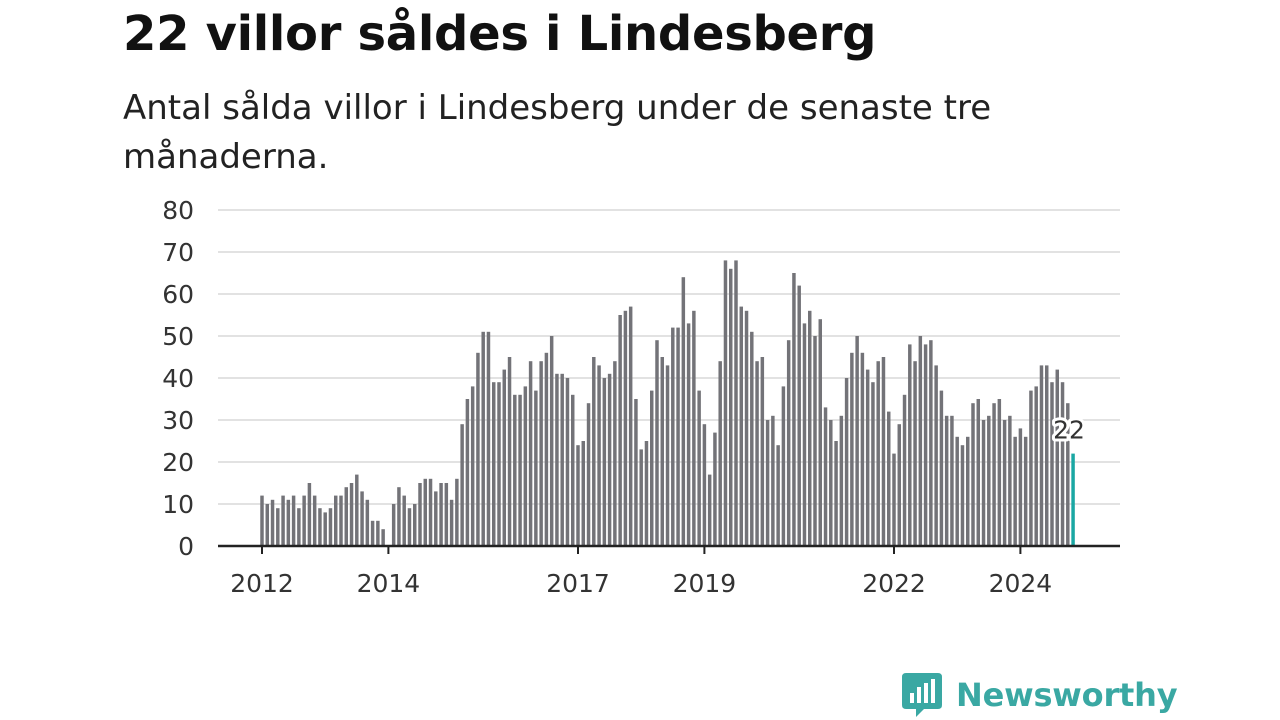  What do you see at coordinates (178, 294) in the screenshot?
I see `y-tick-label: 60` at bounding box center [178, 294].